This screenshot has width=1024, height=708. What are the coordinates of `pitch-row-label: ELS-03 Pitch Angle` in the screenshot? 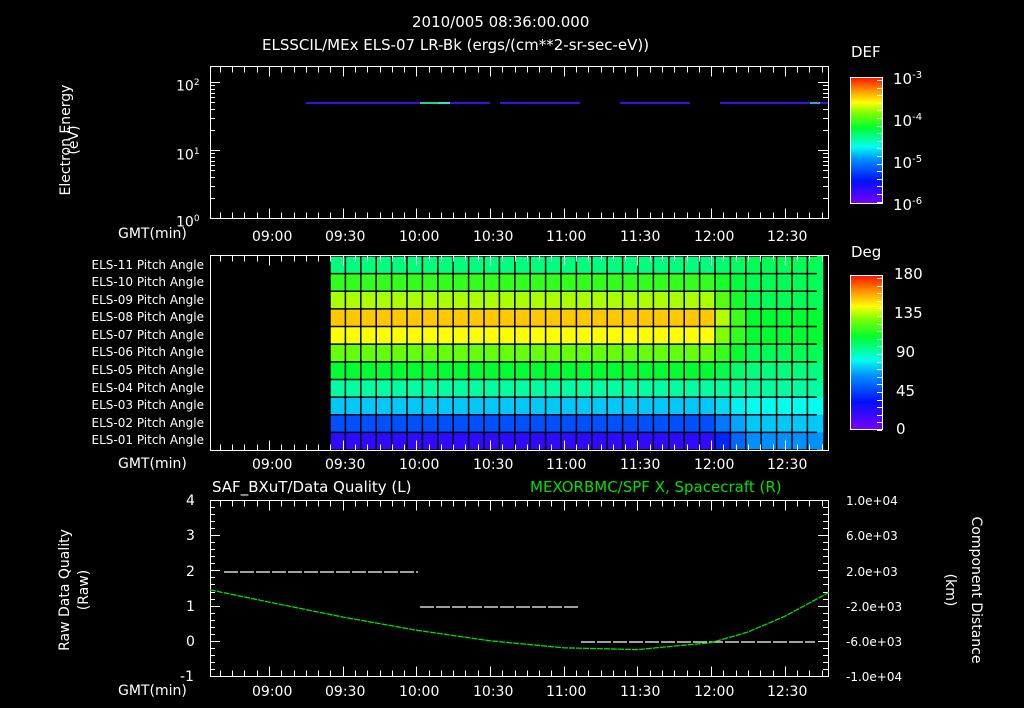 It's located at (147, 405).